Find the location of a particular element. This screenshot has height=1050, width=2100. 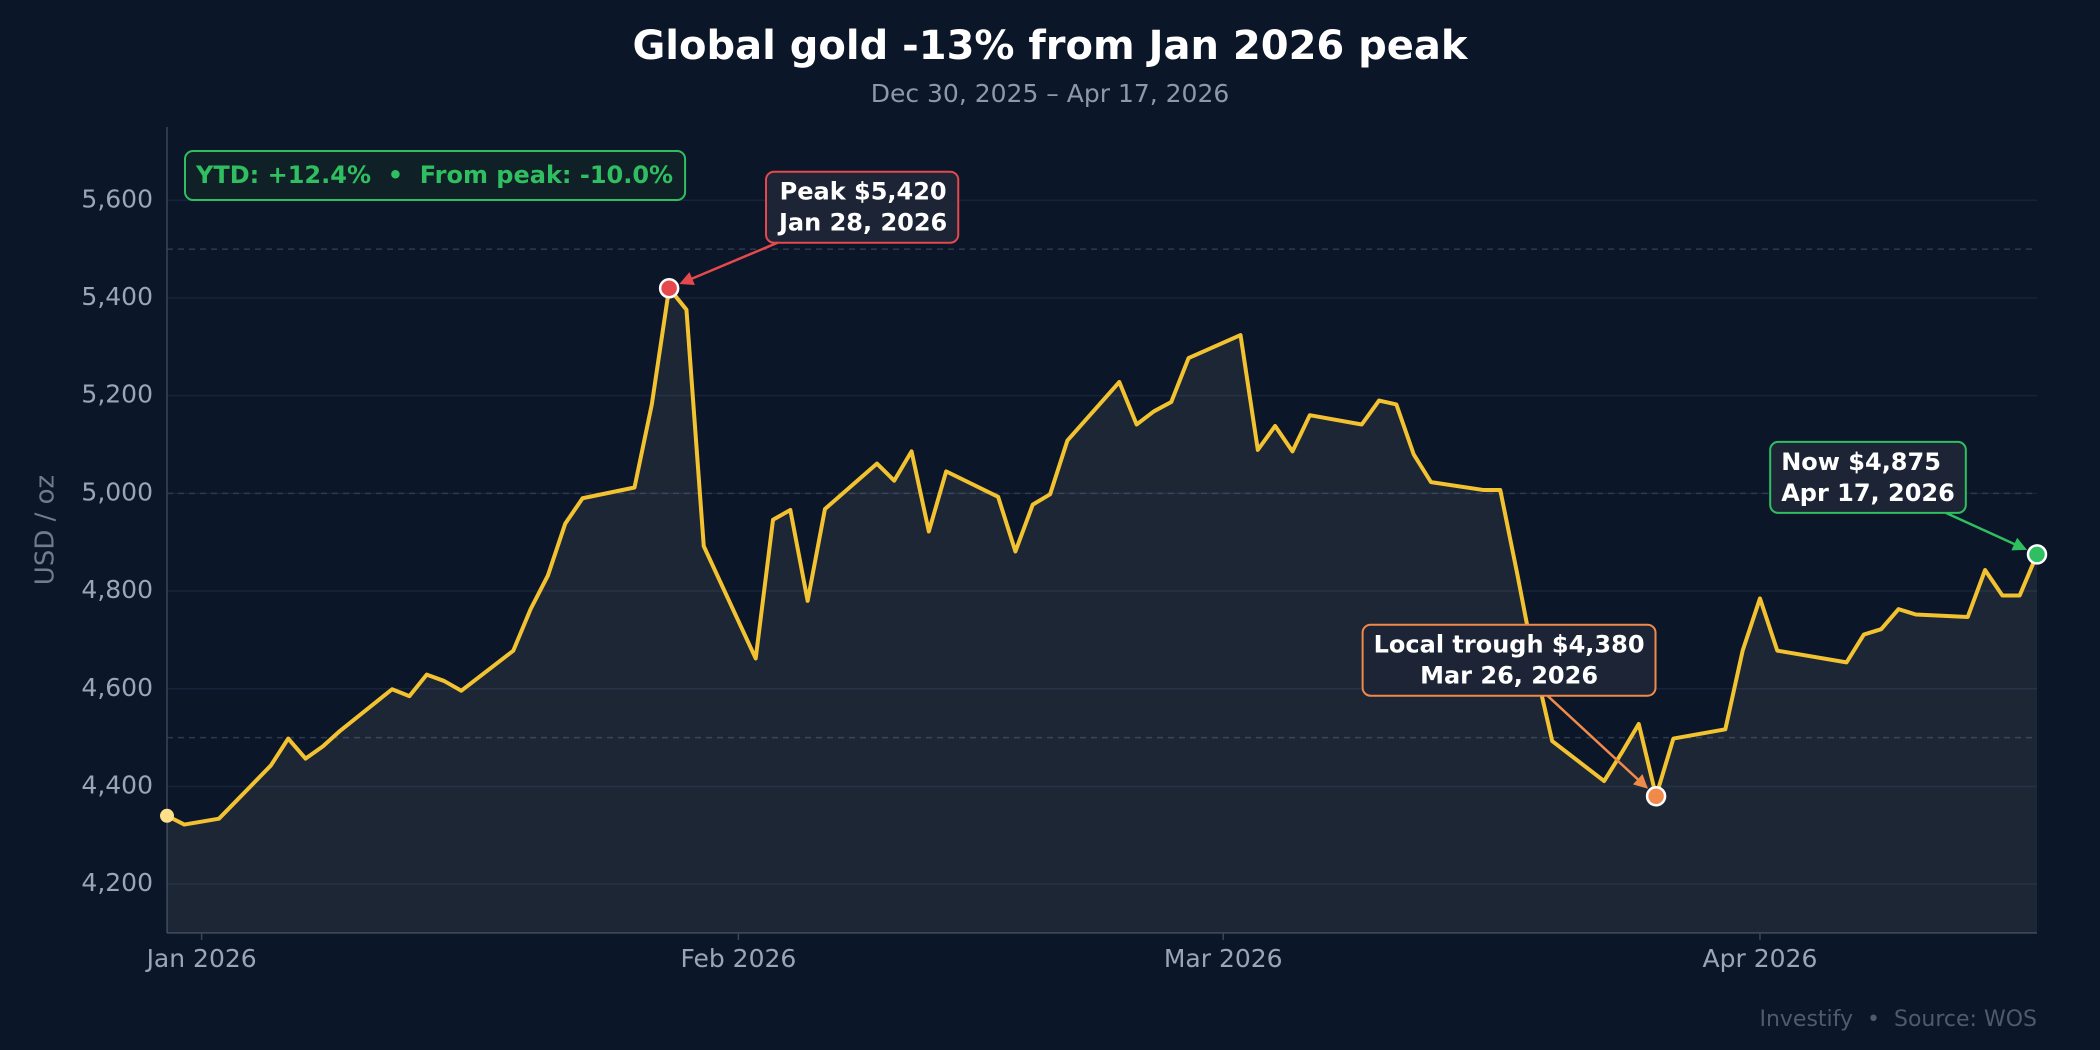

stats-box: YTD: +12.4% • From peak: -10.0% is located at coordinates (435, 175).